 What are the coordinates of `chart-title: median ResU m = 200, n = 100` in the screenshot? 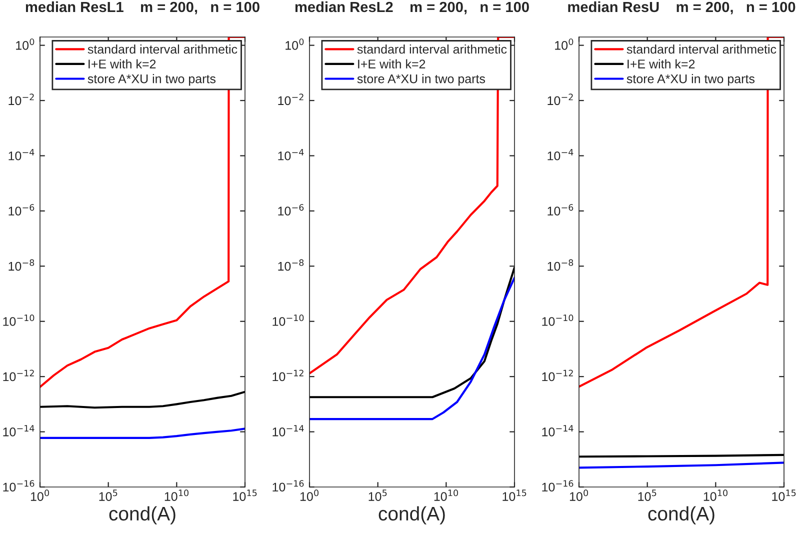 It's located at (682, 7).